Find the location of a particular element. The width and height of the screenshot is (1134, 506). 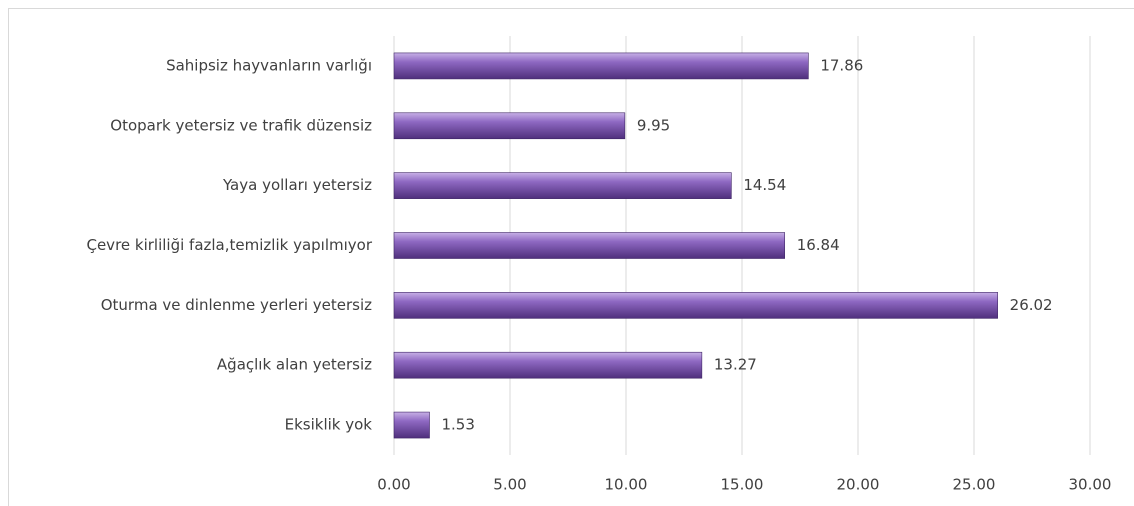

x-tick-label: 25.00 is located at coordinates (974, 485).